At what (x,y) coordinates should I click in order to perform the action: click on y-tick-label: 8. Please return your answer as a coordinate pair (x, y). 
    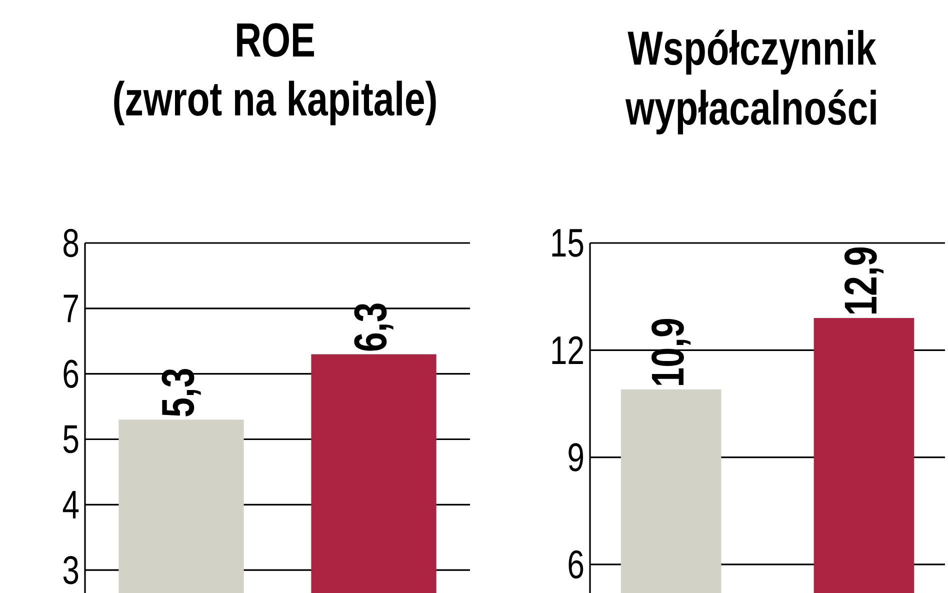
    Looking at the image, I should click on (71, 243).